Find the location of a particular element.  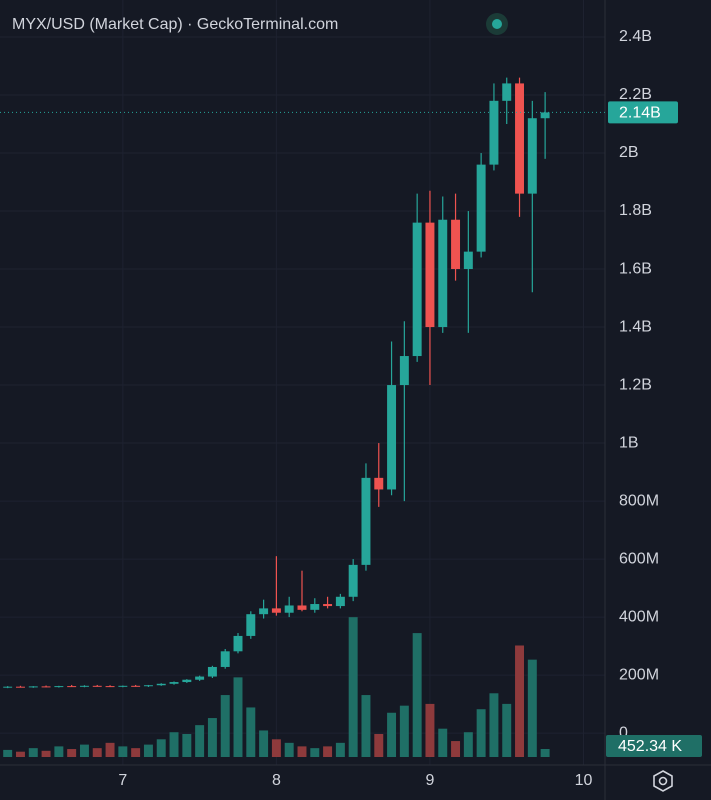

y-tick-label: 0 is located at coordinates (623, 732).